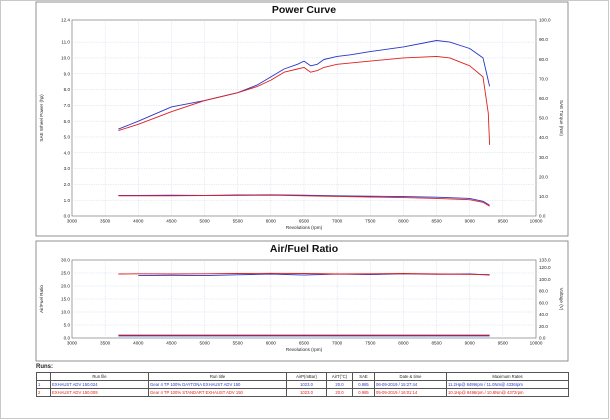  I want to click on run-max-rates: 10.1Hp@ 8496rpm / 10.8Nm@ 4372rpm, so click(507, 392).